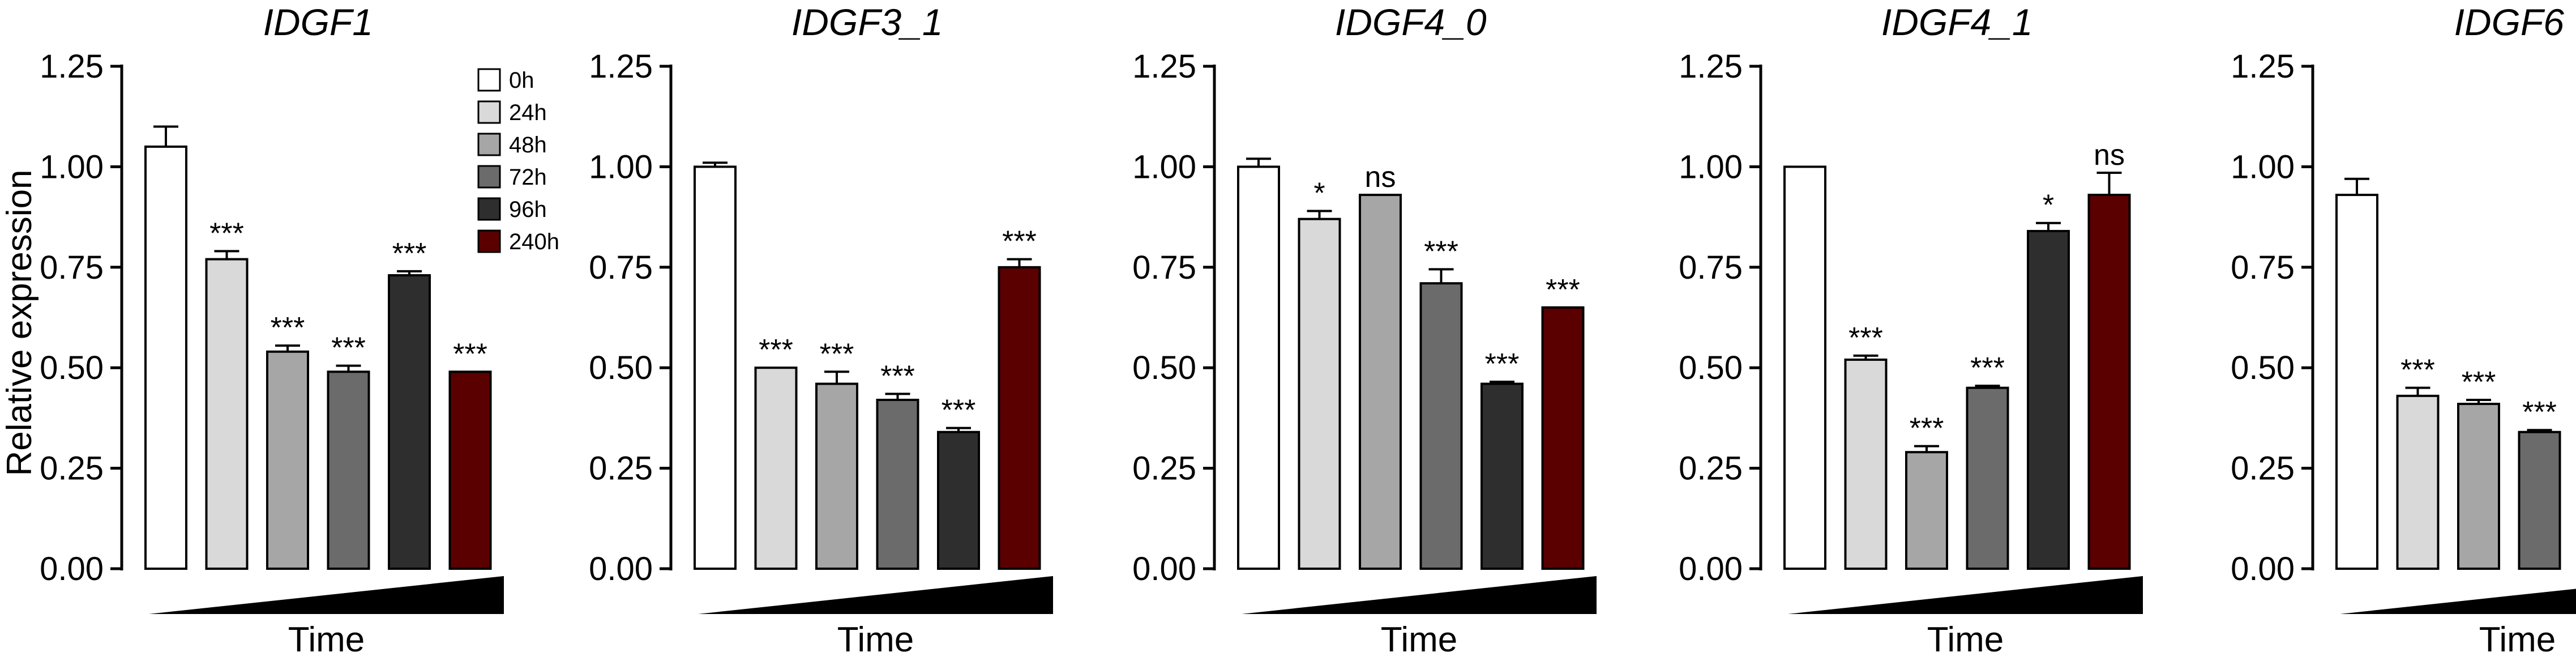  What do you see at coordinates (867, 22) in the screenshot?
I see `panel-title: IDGF3_1` at bounding box center [867, 22].